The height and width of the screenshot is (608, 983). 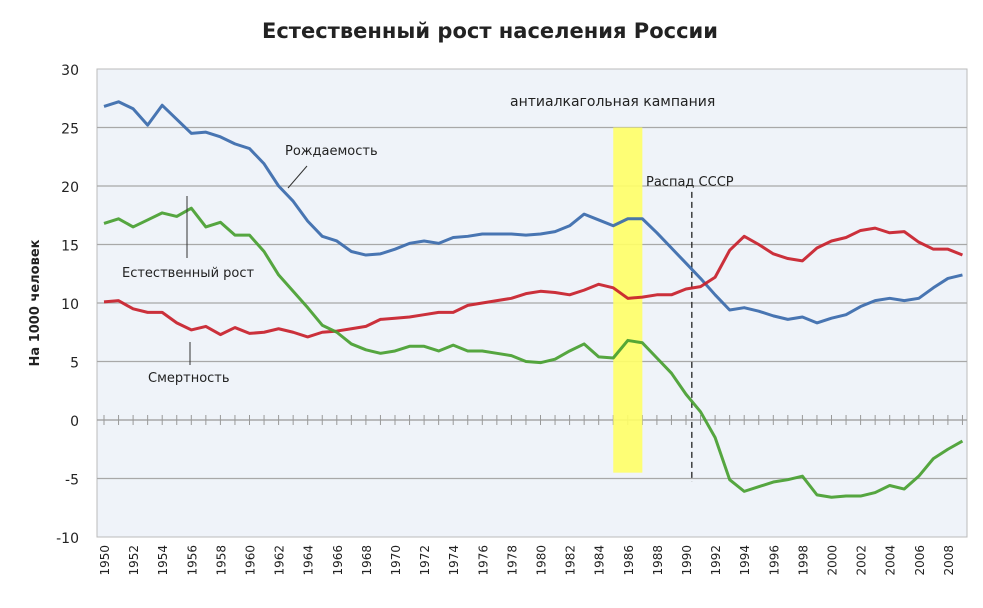 I want to click on x-tick-label: 1980, so click(x=542, y=560).